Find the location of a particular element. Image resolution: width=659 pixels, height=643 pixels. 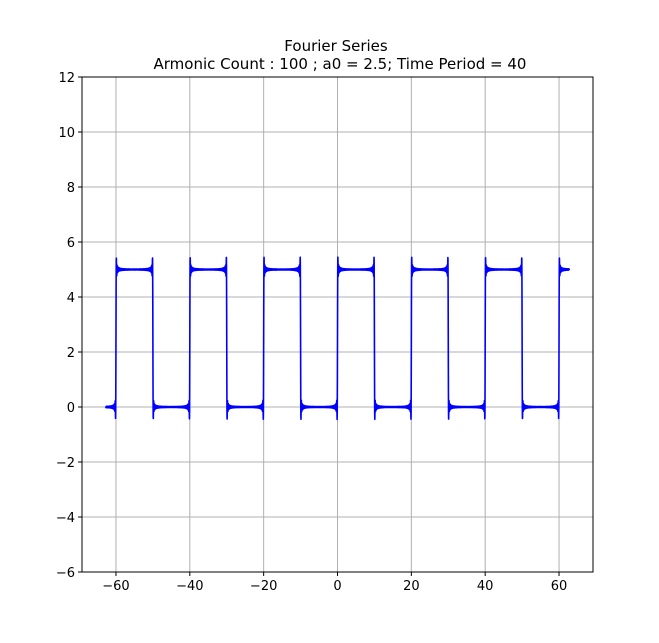

y-tick-label: 2 is located at coordinates (71, 353).